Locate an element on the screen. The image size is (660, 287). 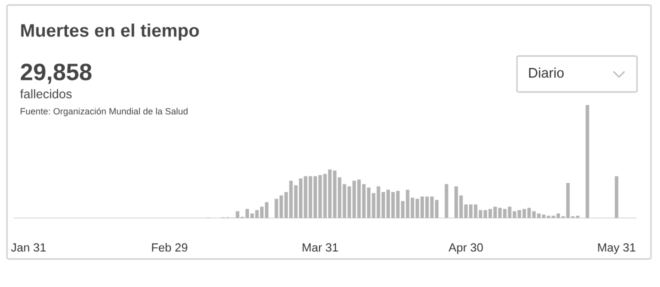
x-tick-label: Mar 31 is located at coordinates (320, 247).